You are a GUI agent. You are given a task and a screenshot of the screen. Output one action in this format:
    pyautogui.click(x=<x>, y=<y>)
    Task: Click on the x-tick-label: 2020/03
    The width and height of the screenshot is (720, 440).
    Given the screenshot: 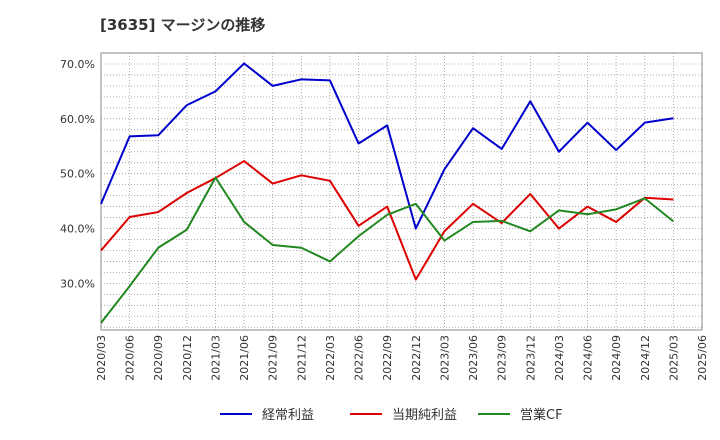 What is the action you would take?
    pyautogui.click(x=101, y=358)
    